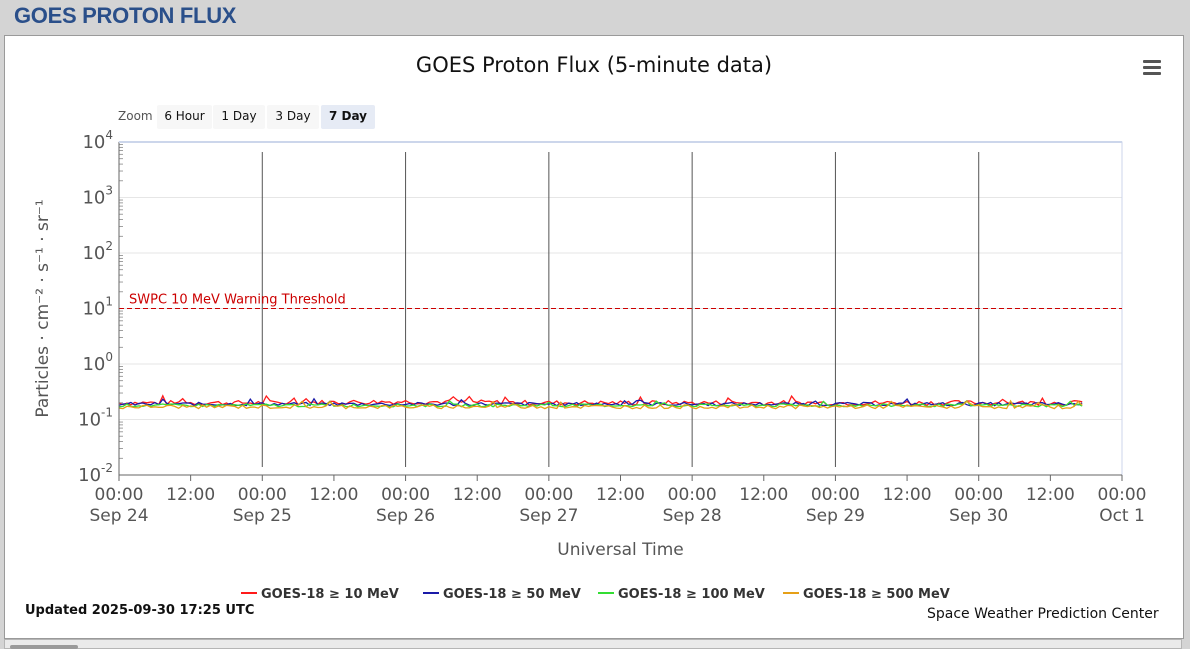  Describe the element at coordinates (1043, 614) in the screenshot. I see `credit-label: Space Weather Prediction Center` at that location.